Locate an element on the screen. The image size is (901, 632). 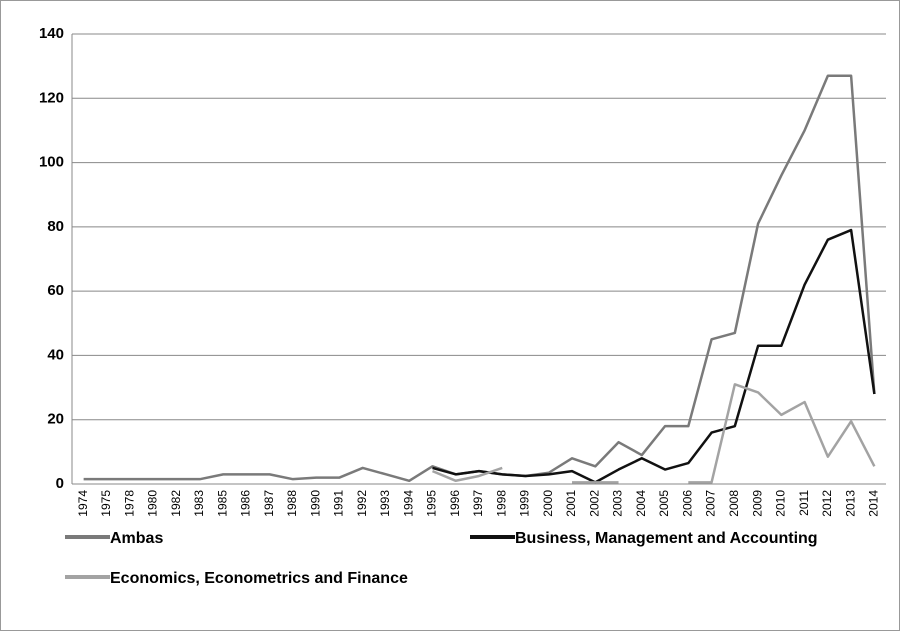
x-tick-label: 2010 is located at coordinates (781, 503).